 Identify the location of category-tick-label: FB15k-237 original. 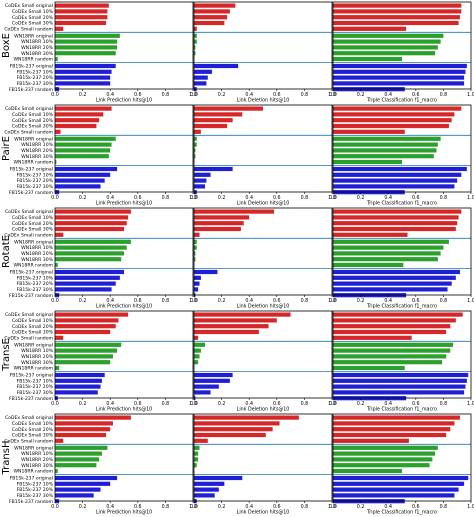
(31, 170).